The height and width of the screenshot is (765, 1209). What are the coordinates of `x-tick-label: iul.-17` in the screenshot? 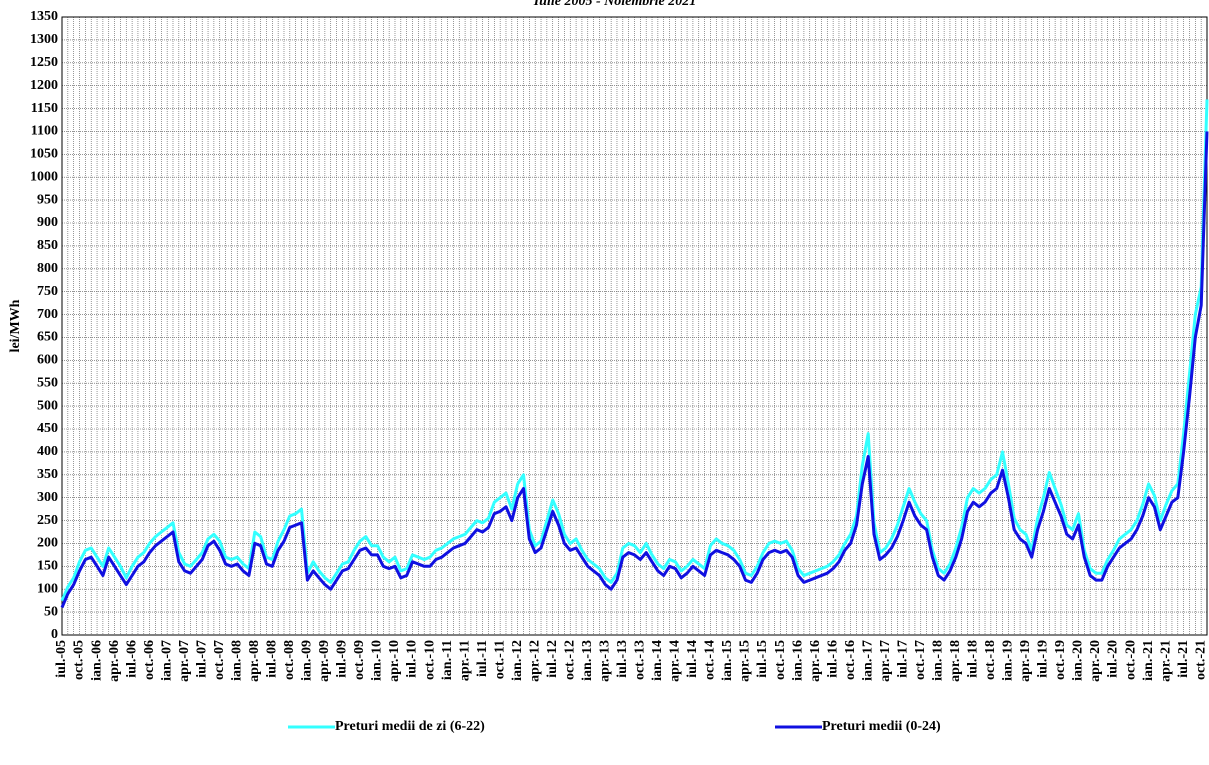 It's located at (902, 659).